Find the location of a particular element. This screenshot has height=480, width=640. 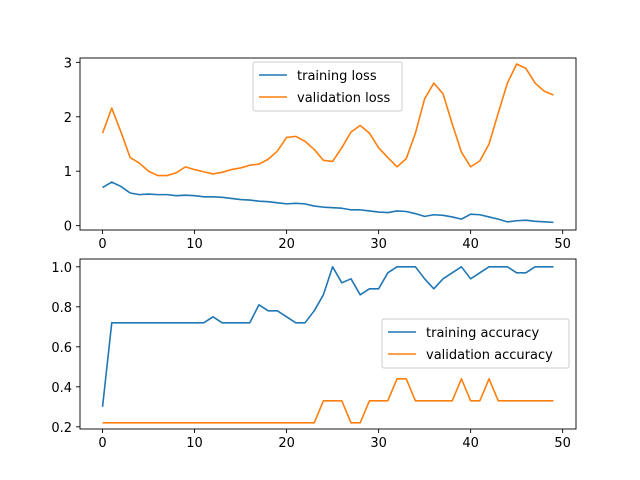

legend-label: validation accuracy is located at coordinates (489, 355).